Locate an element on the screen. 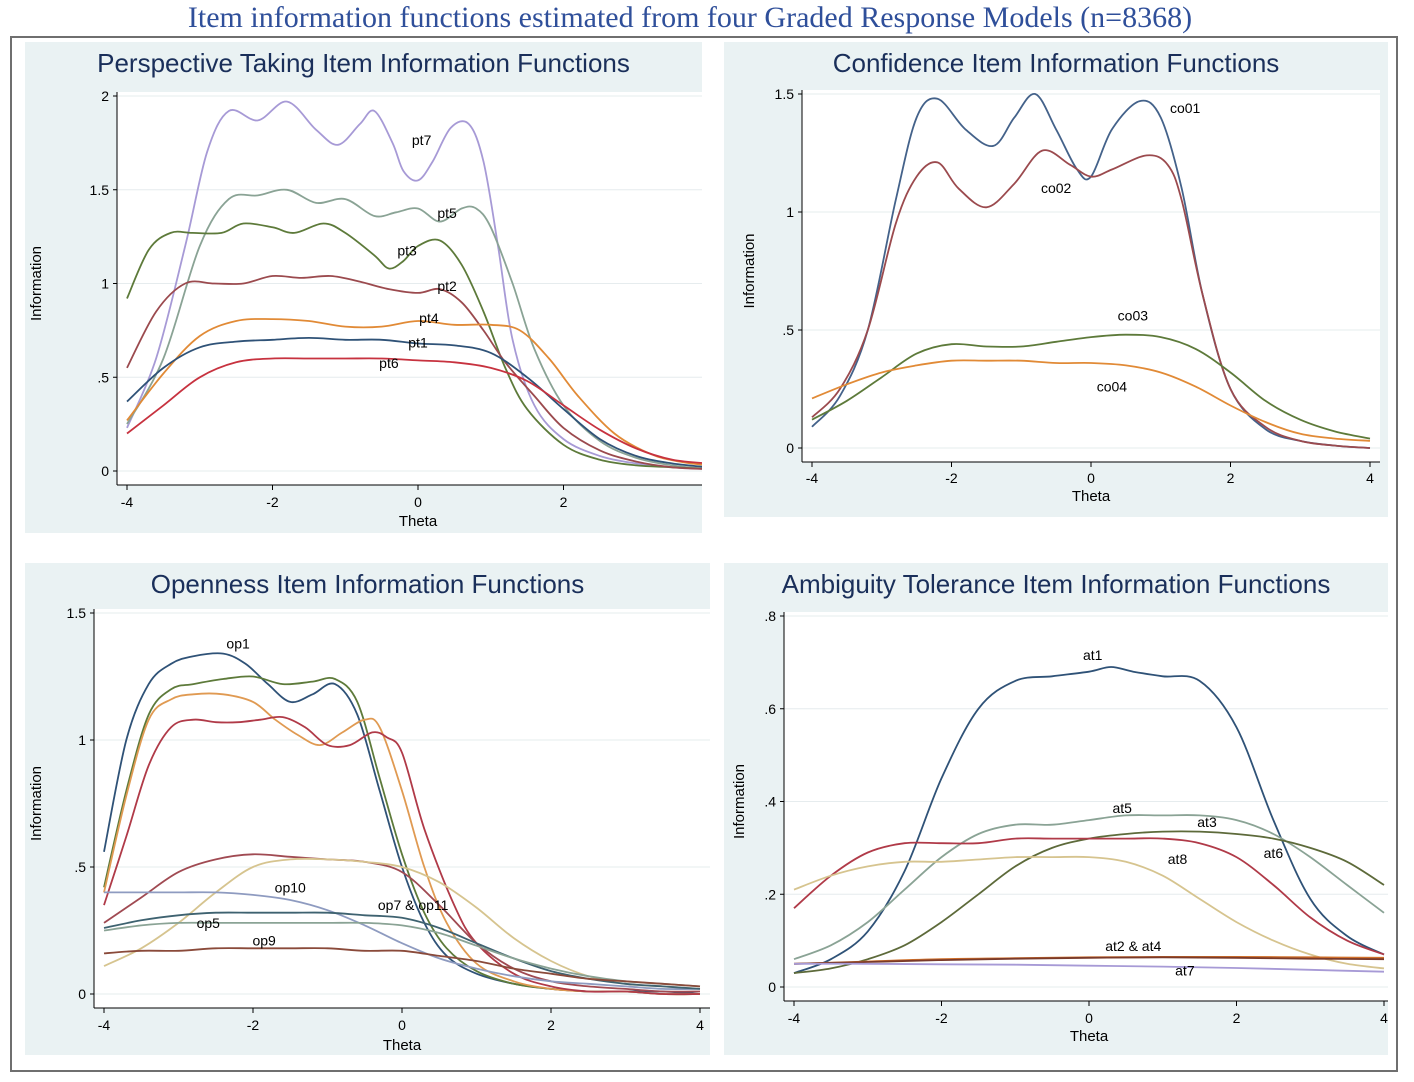 The image size is (1414, 1082). curve-label: op7 & op11 is located at coordinates (413, 905).